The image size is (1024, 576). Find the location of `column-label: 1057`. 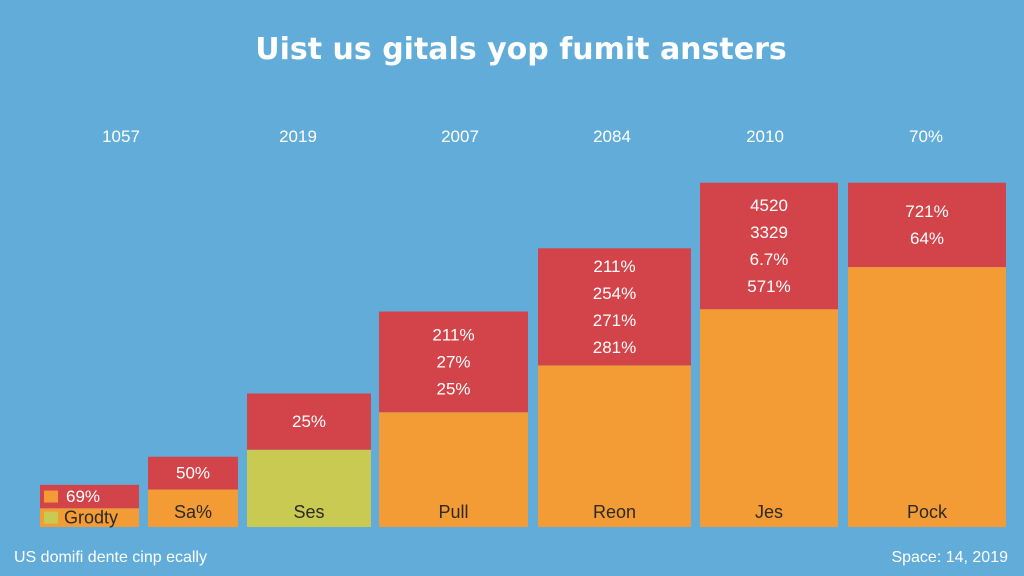

column-label: 1057 is located at coordinates (121, 136).